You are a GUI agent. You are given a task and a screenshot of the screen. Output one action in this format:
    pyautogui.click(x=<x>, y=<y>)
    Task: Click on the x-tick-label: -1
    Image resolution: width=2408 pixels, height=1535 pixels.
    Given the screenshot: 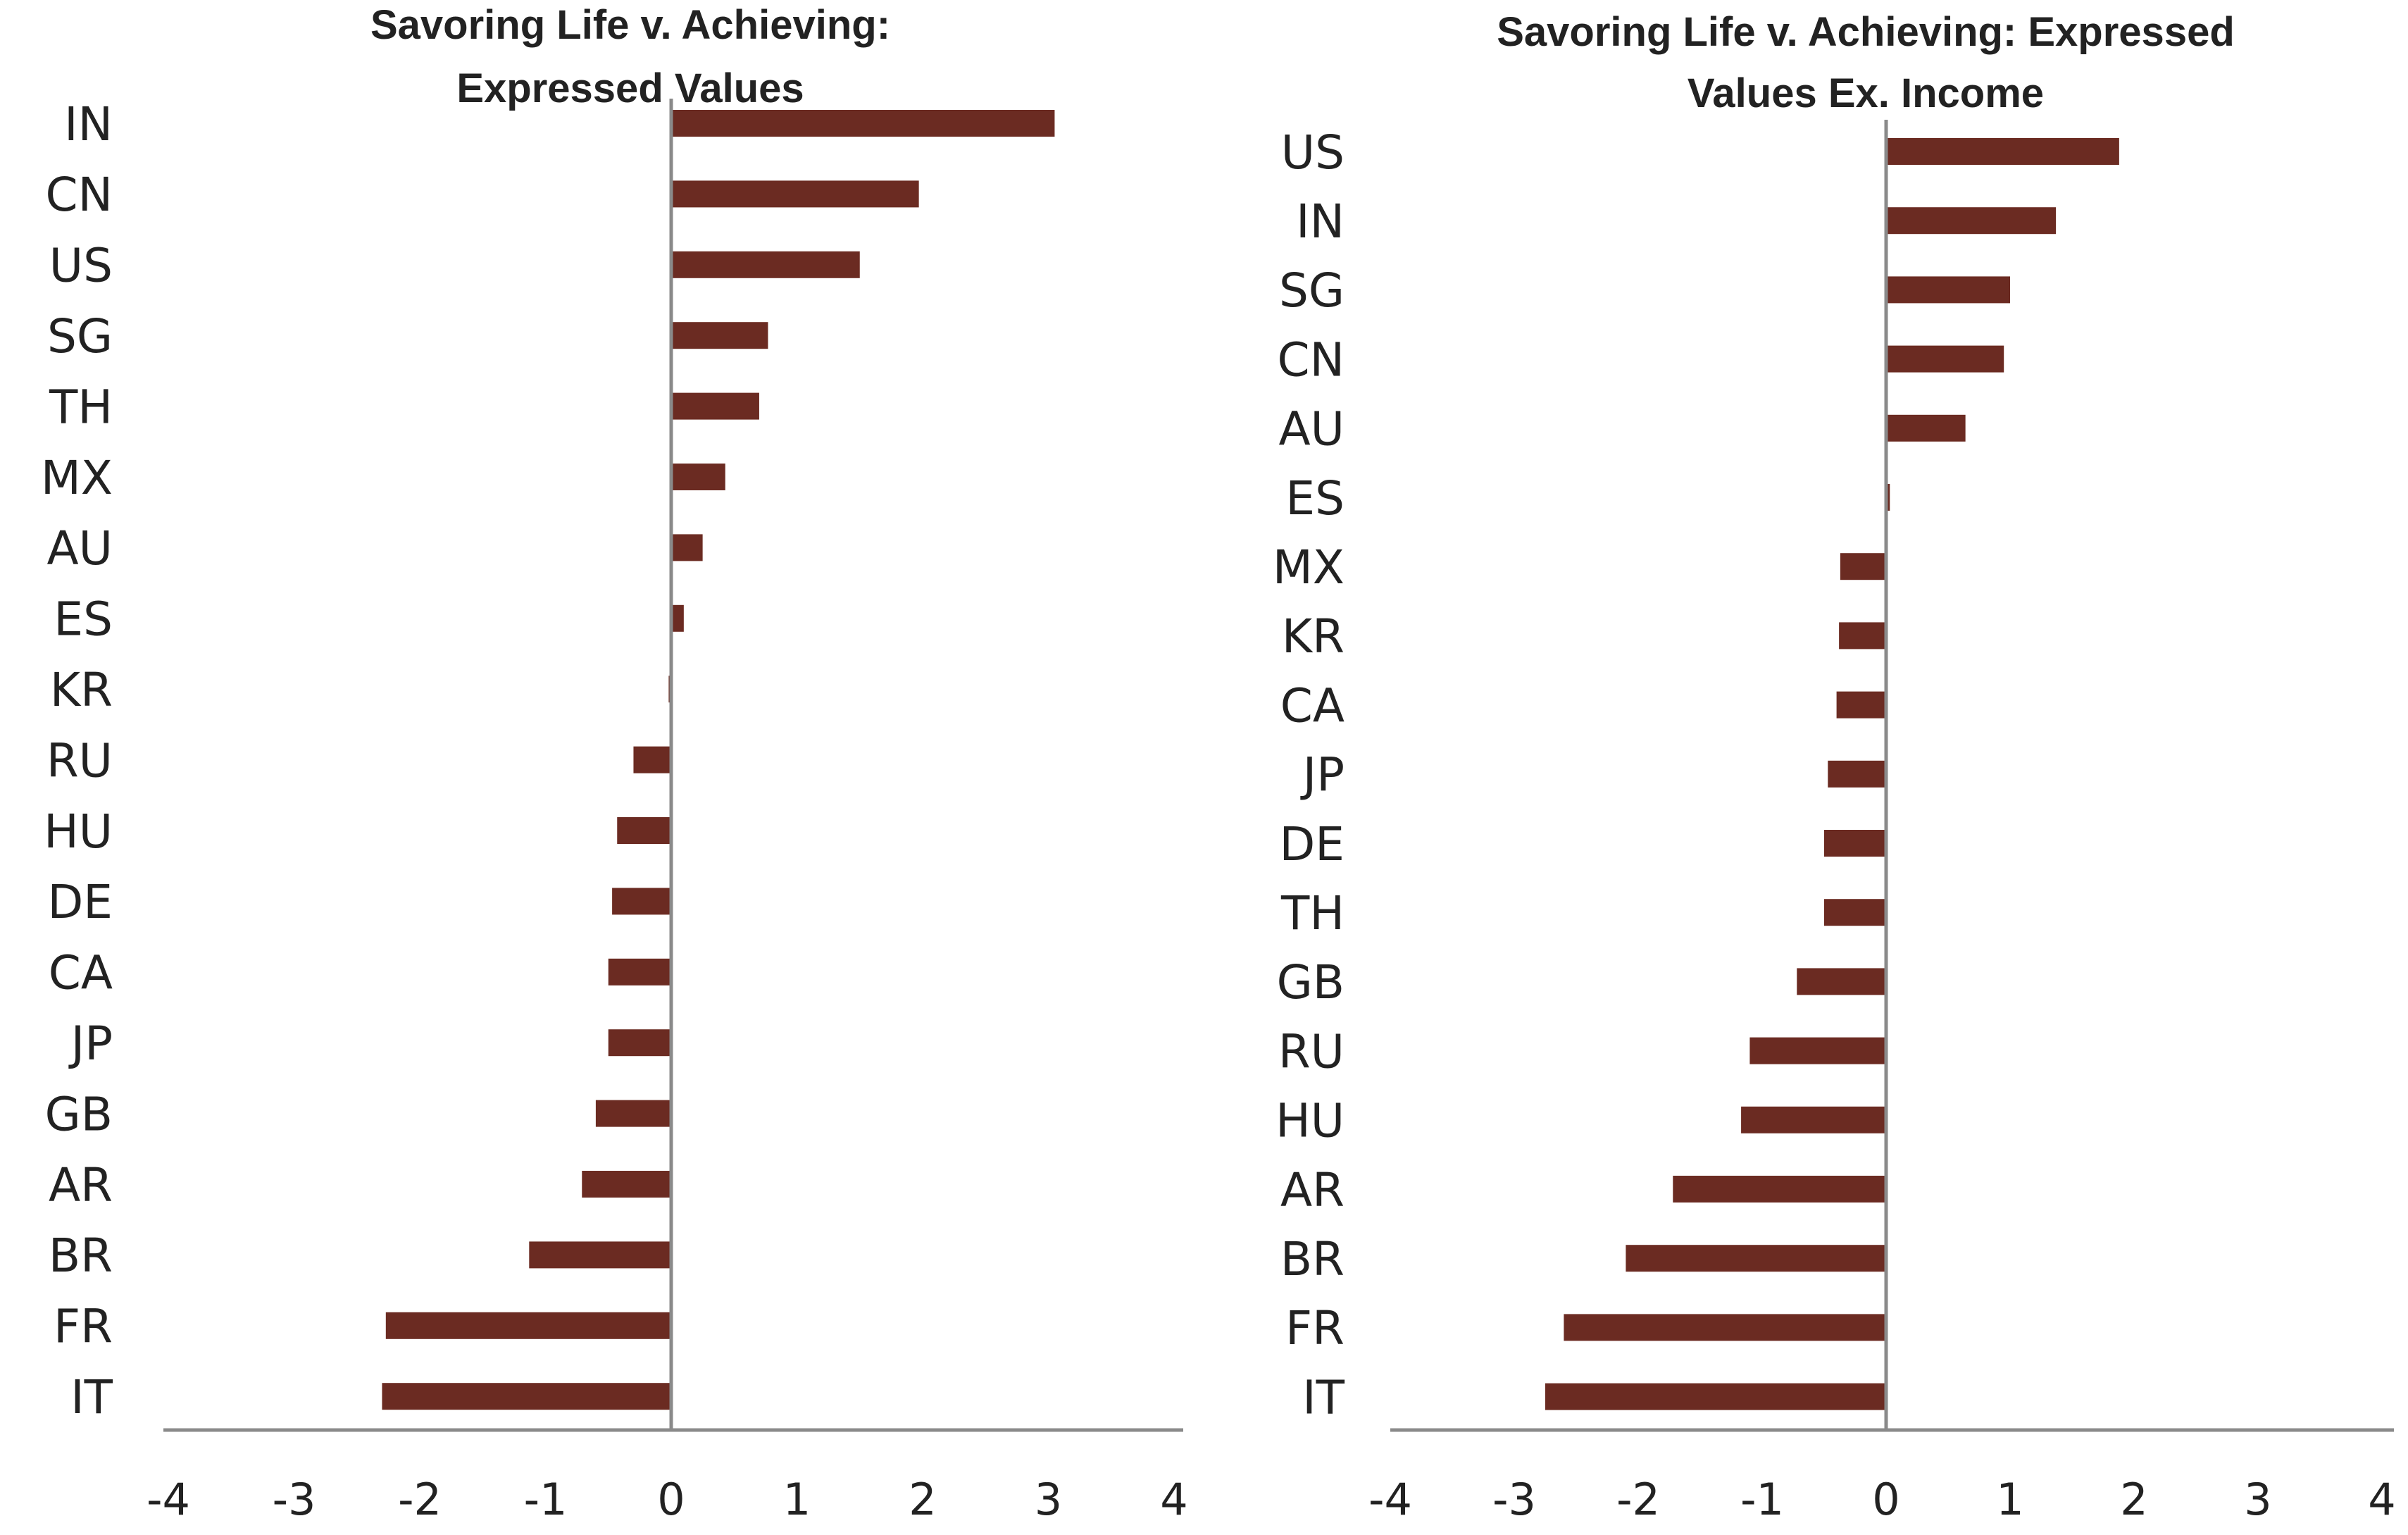 What is the action you would take?
    pyautogui.click(x=1762, y=1499)
    